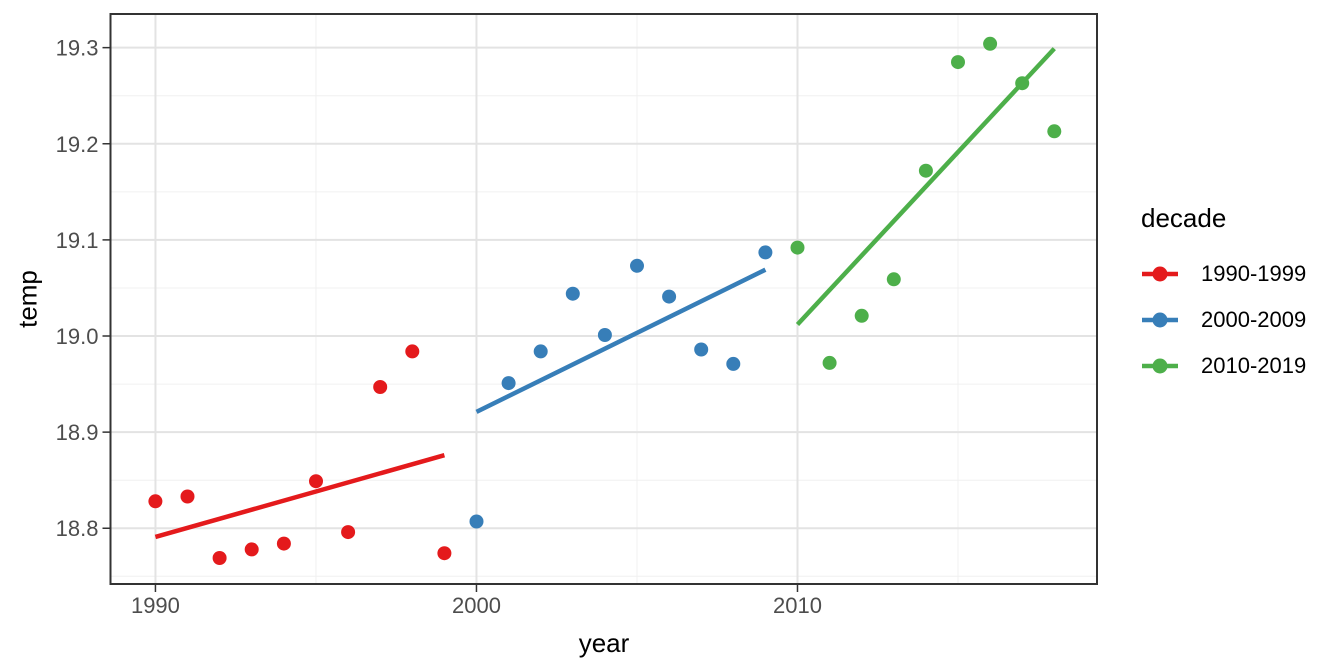 The width and height of the screenshot is (1344, 672). I want to click on y-tick-label: 19.0, so click(77, 336).